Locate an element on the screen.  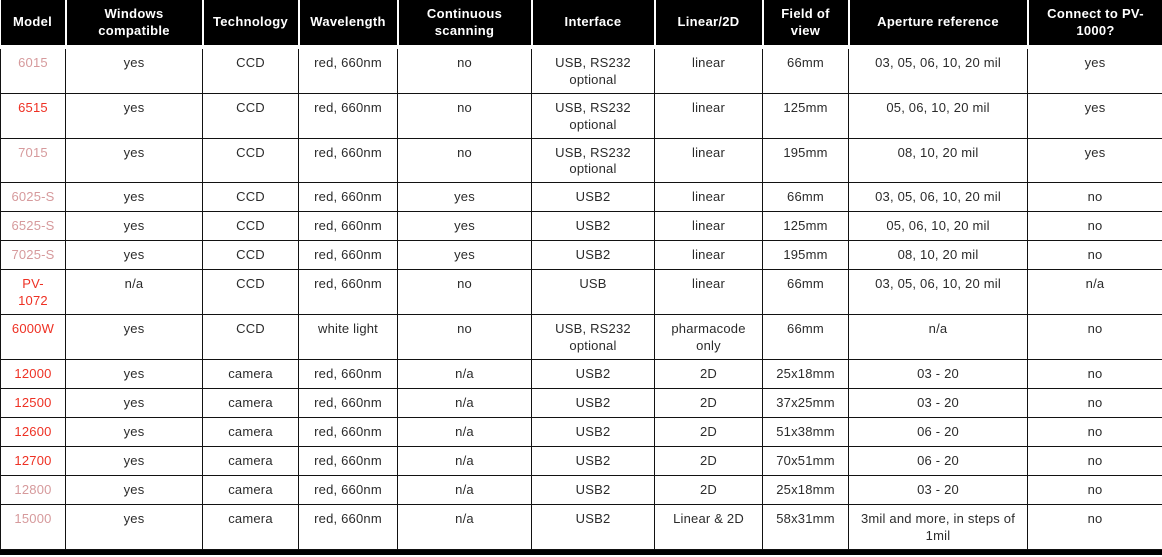
cell-connect-to-pv-1000: n/a is located at coordinates (1095, 292).